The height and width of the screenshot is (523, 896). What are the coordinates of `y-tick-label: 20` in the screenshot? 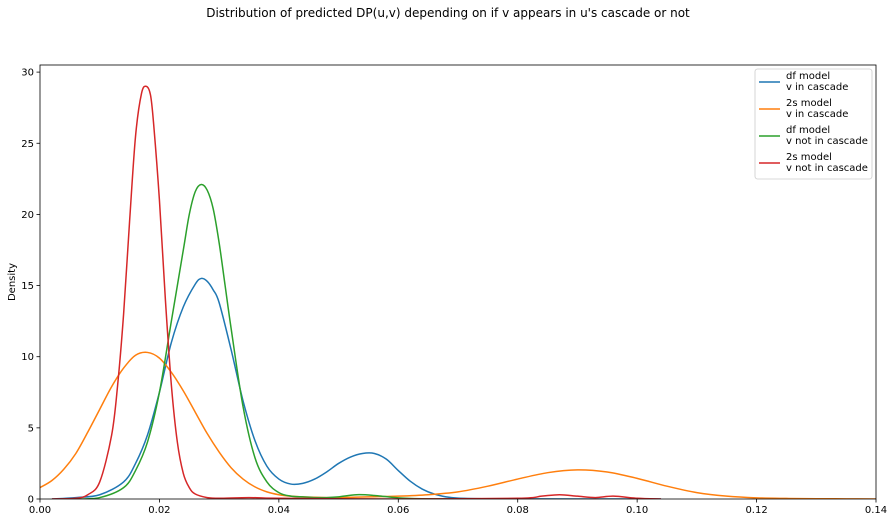 It's located at (27, 215).